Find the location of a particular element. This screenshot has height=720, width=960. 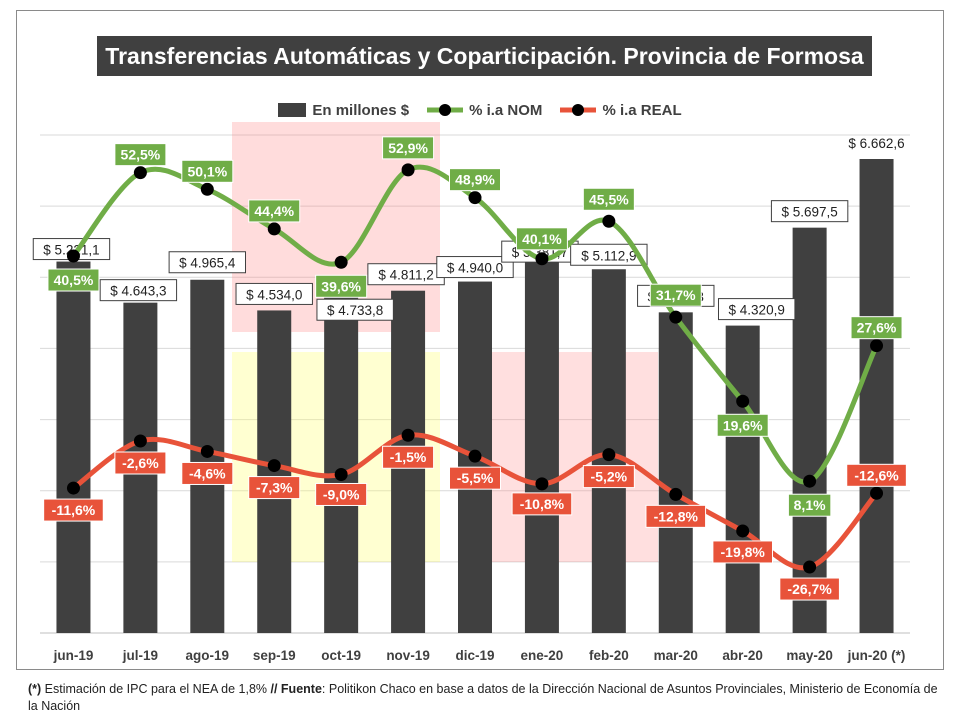

x-tick-label: jul-19 is located at coordinates (140, 655).